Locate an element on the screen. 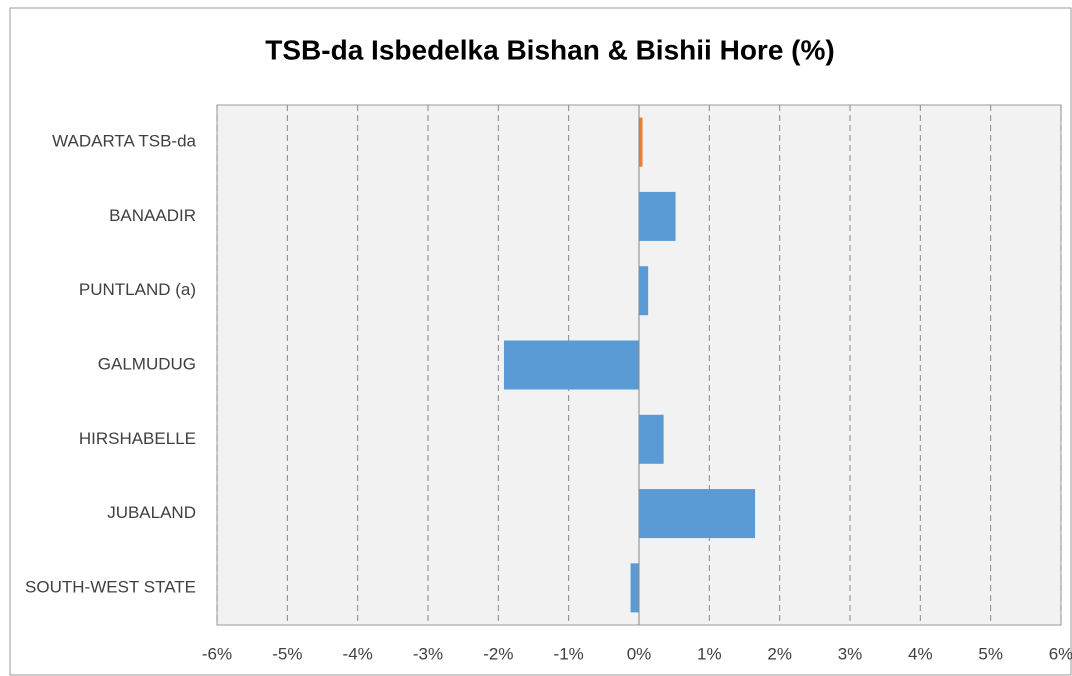 The height and width of the screenshot is (676, 1072). x-tick-label: 3% is located at coordinates (850, 653).